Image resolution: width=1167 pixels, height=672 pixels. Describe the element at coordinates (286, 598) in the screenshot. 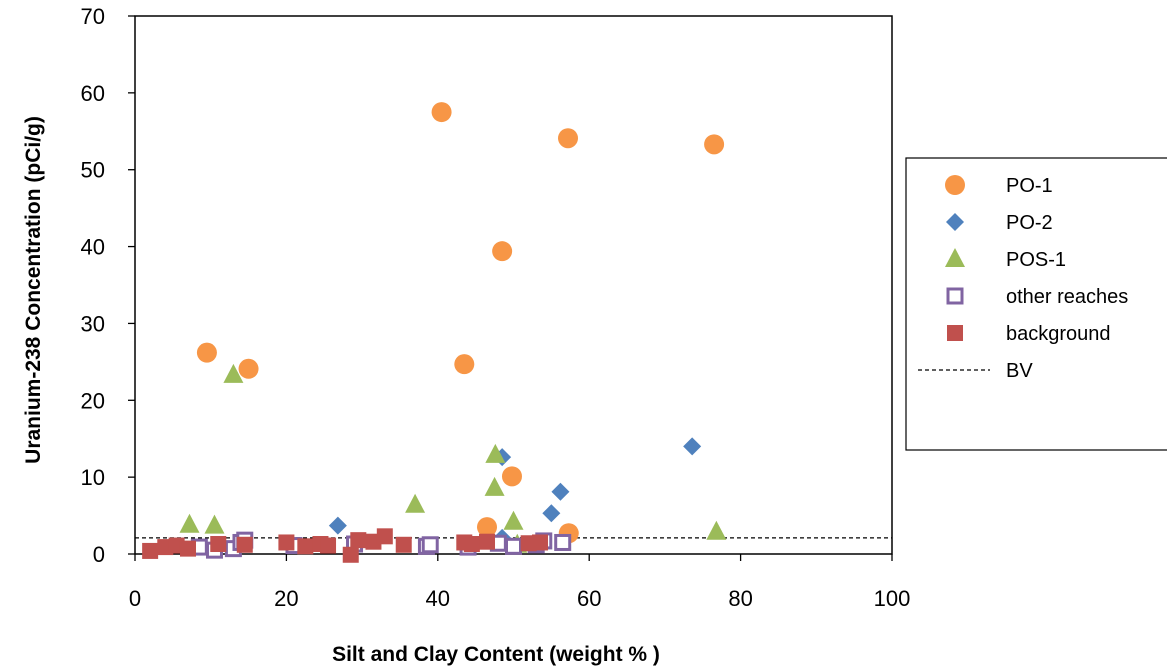

I see `x-tick-label: 20` at that location.